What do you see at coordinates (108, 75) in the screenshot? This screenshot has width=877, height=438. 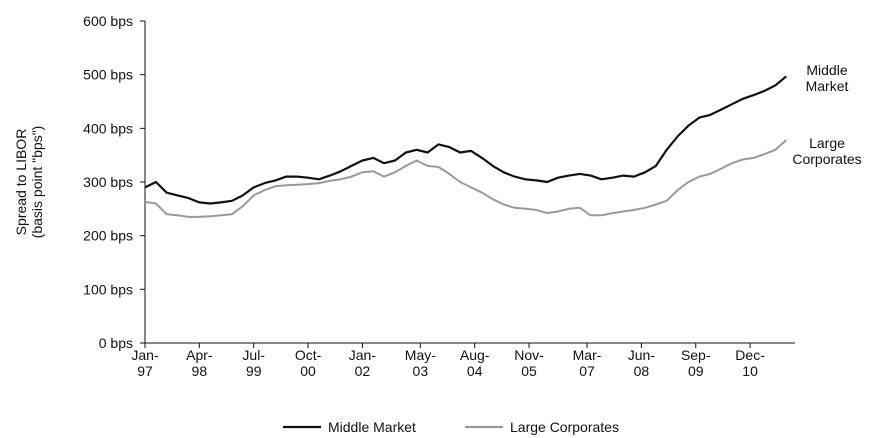 I see `y-tick-label: 500 bps` at bounding box center [108, 75].